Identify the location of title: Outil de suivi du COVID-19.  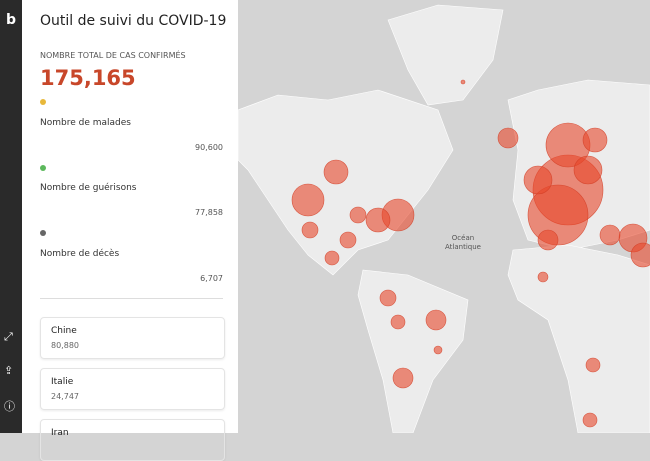
(133, 21).